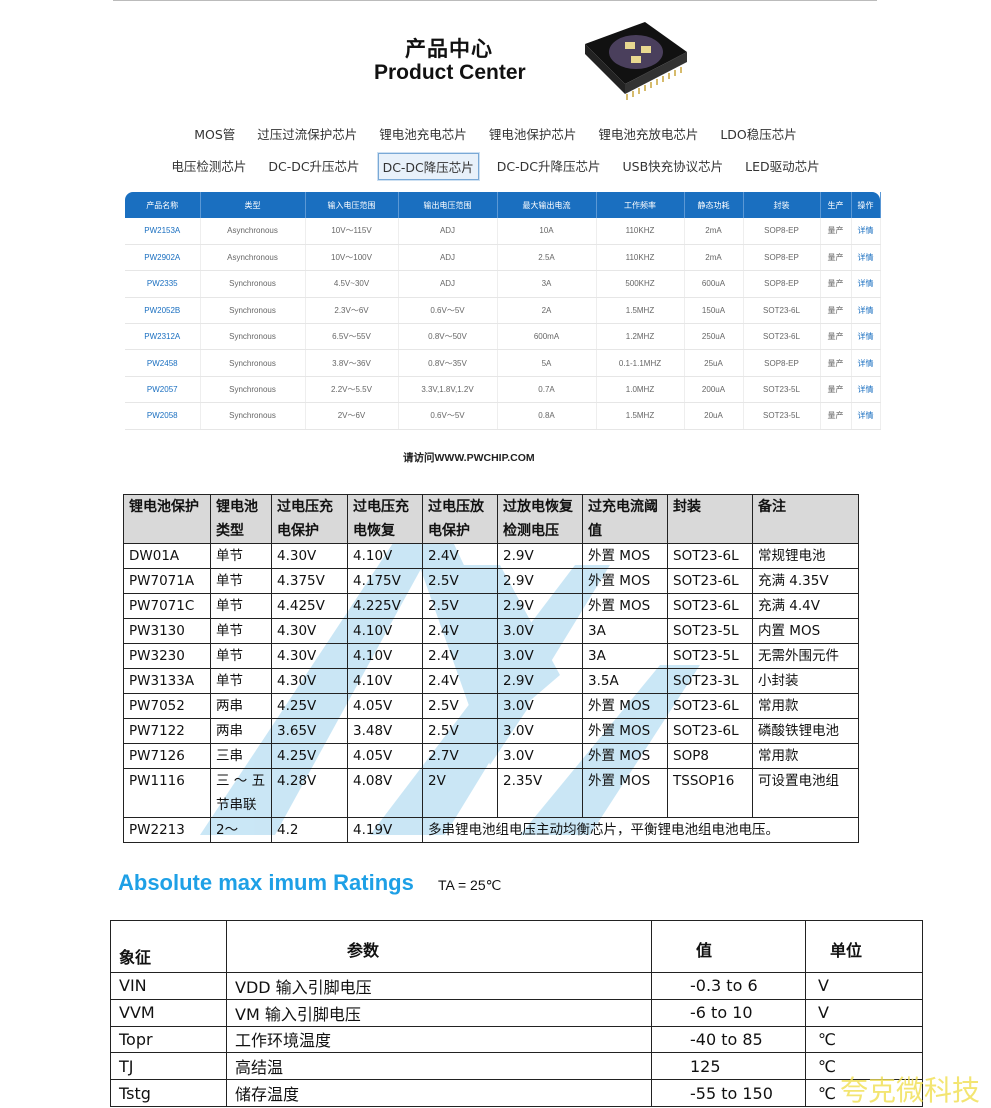 Image resolution: width=991 pixels, height=1108 pixels. Describe the element at coordinates (163, 416) in the screenshot. I see `product-link: PW2058` at that location.